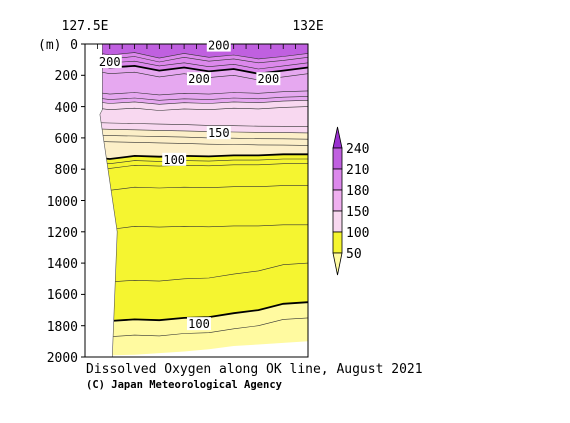 The height and width of the screenshot is (423, 570). I want to click on x-axis-minor-ticks, so click(196, 46).